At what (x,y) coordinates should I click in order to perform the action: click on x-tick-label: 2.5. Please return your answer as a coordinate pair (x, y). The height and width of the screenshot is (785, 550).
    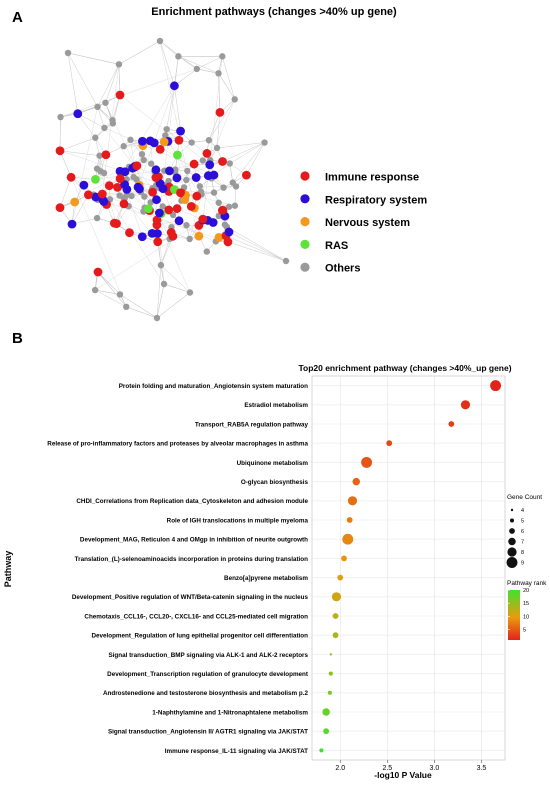
    Looking at the image, I should click on (387, 768).